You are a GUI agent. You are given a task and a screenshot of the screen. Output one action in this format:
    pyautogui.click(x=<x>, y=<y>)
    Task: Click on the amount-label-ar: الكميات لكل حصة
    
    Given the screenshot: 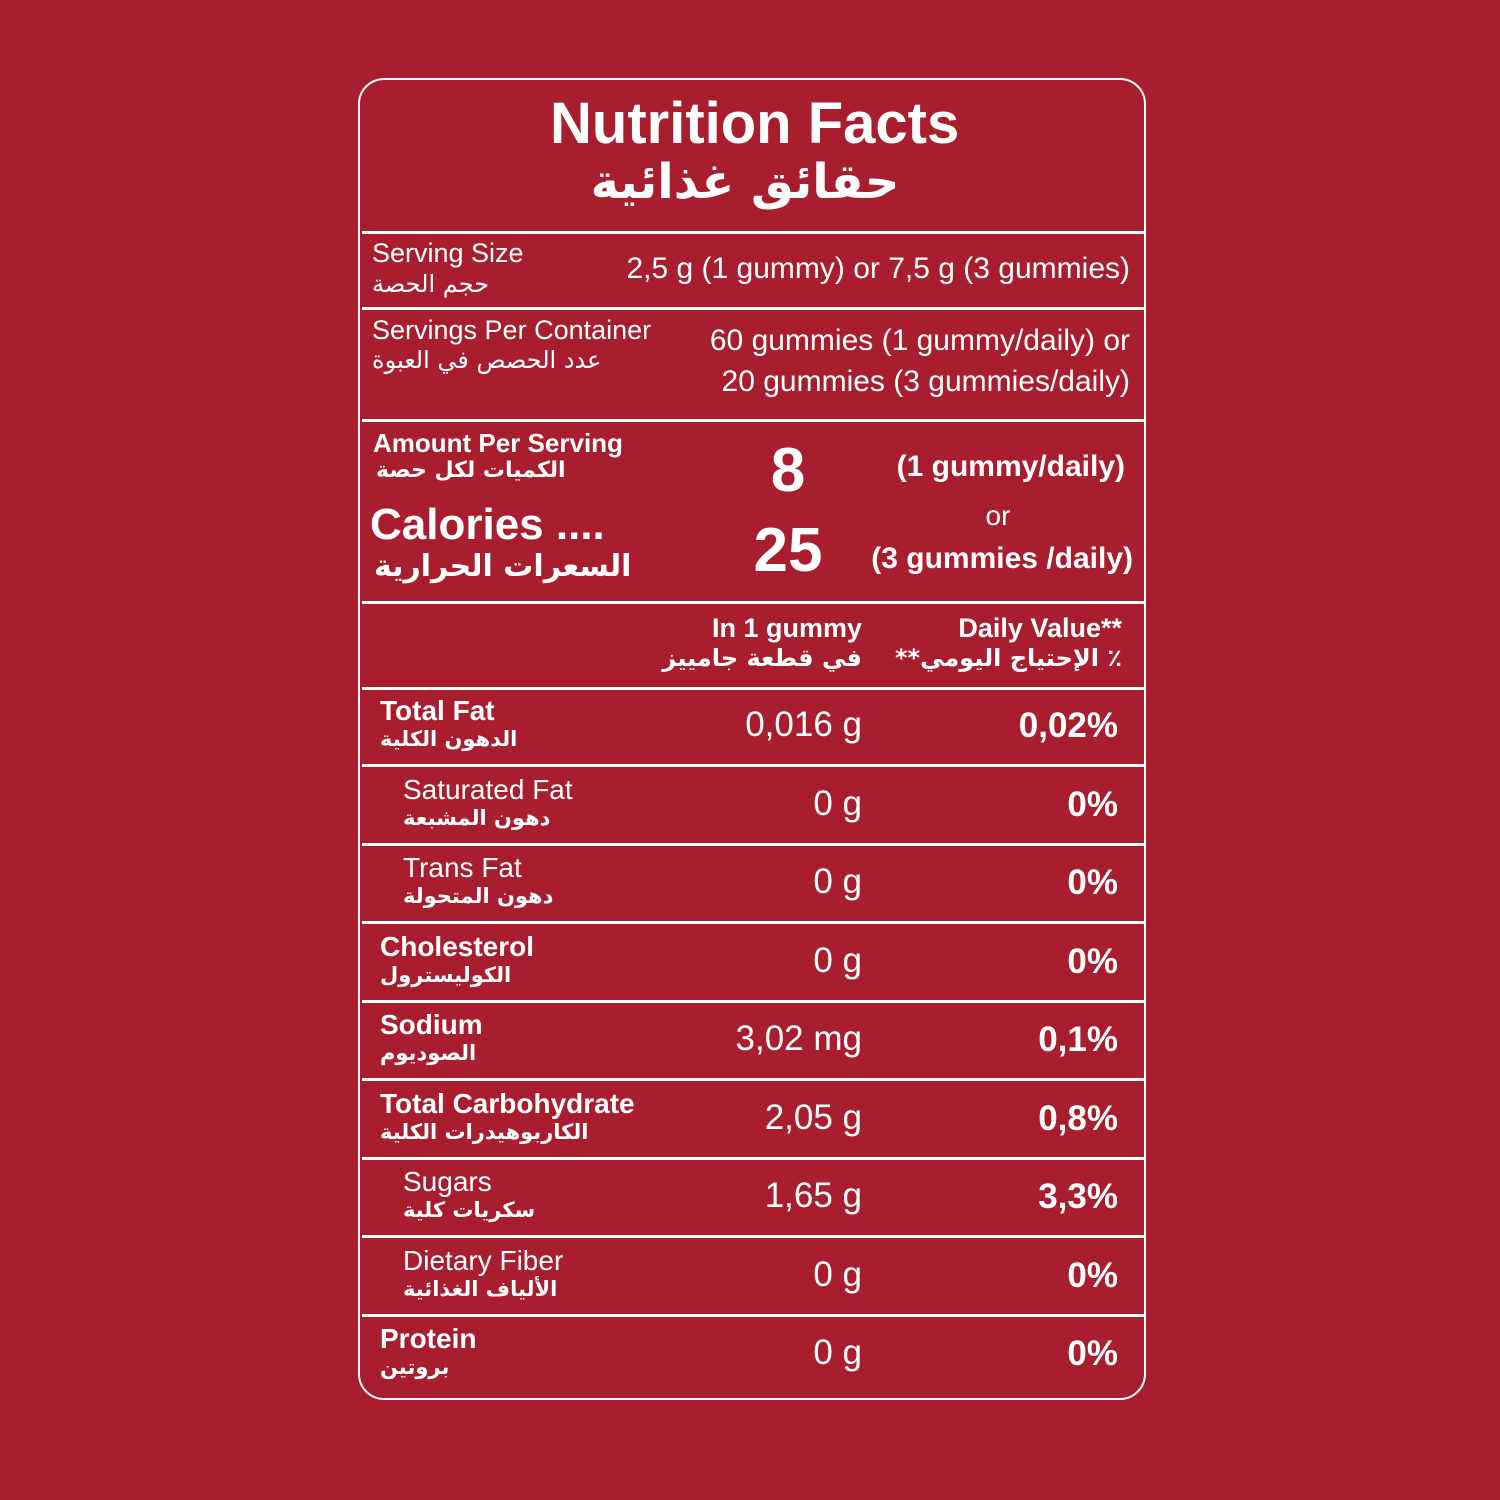 What is the action you would take?
    pyautogui.click(x=471, y=470)
    